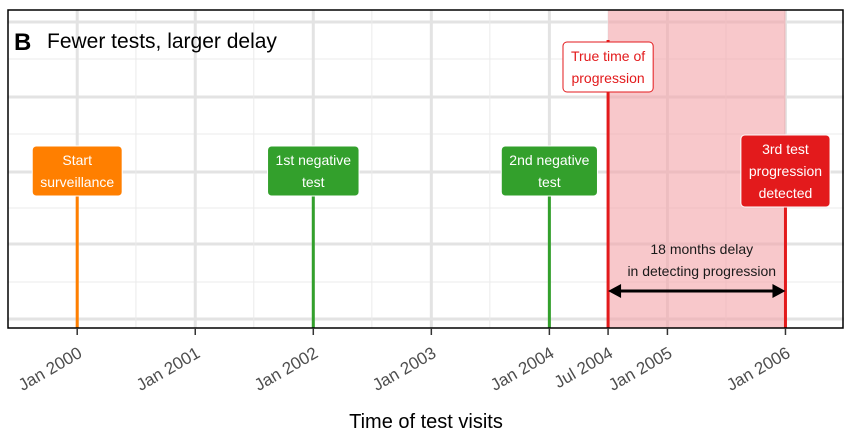 Image resolution: width=844 pixels, height=435 pixels. I want to click on delay-annotation: 18 months delay in detecting progression, so click(697, 269).